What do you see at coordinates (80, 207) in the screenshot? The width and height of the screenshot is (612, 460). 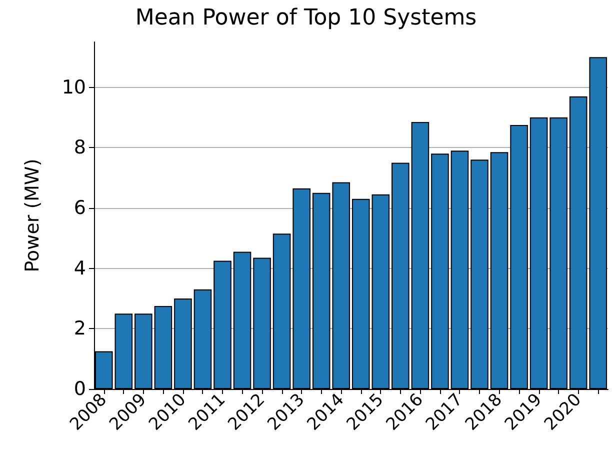 I see `y-tick-label: 6` at bounding box center [80, 207].